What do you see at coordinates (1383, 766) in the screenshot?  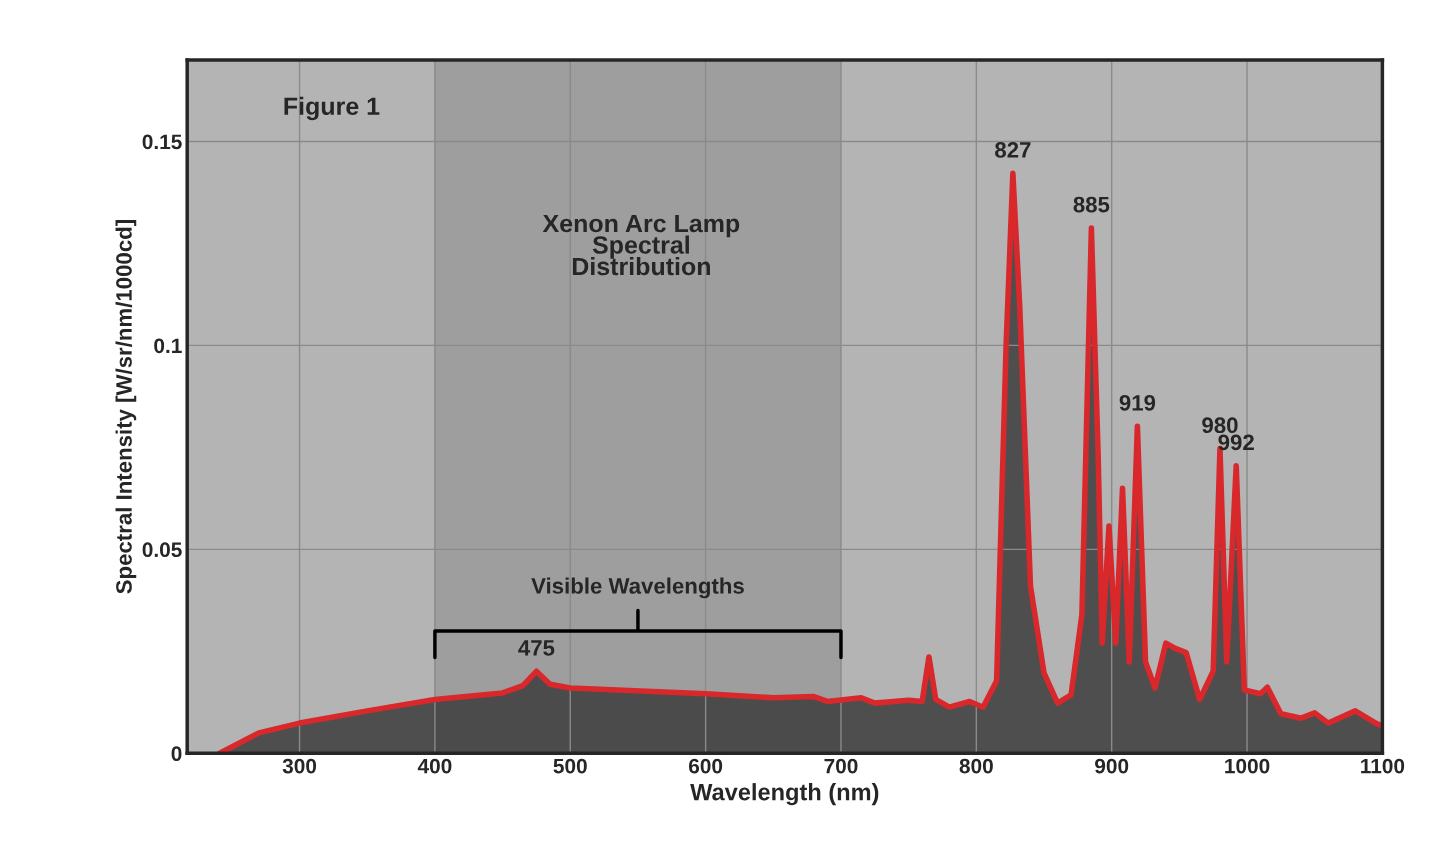 I see `x-tick-label: 1100` at bounding box center [1383, 766].